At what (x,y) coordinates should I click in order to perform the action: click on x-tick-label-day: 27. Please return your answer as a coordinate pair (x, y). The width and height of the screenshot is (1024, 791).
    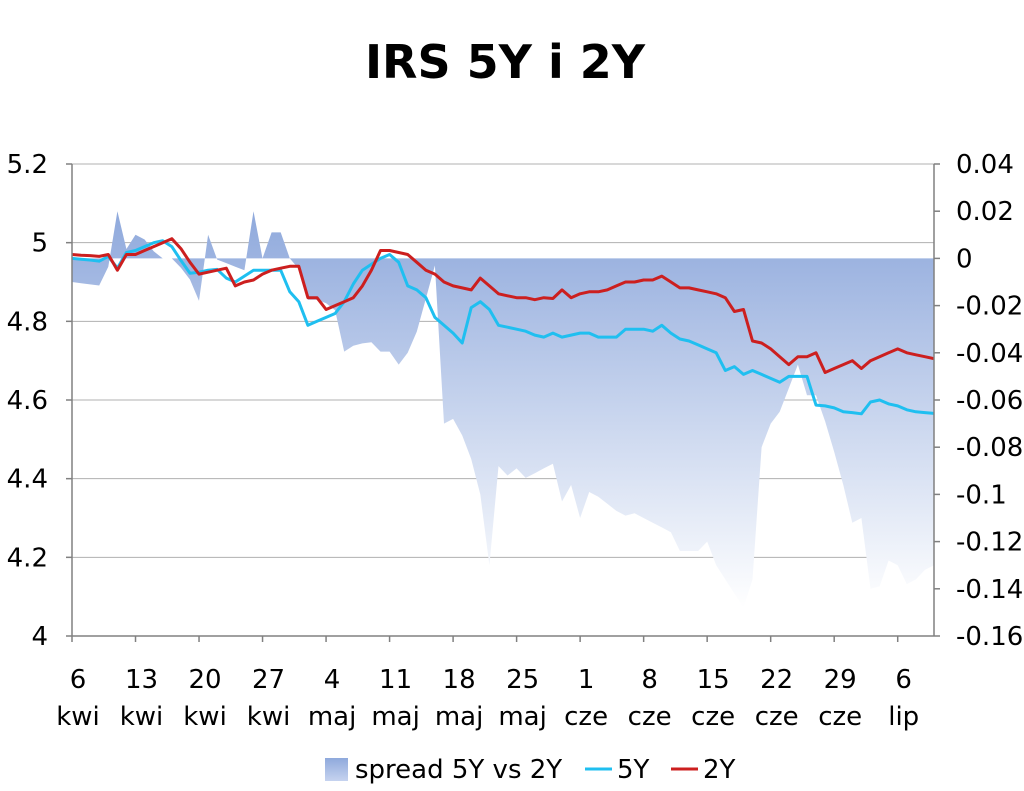
    Looking at the image, I should click on (268, 680).